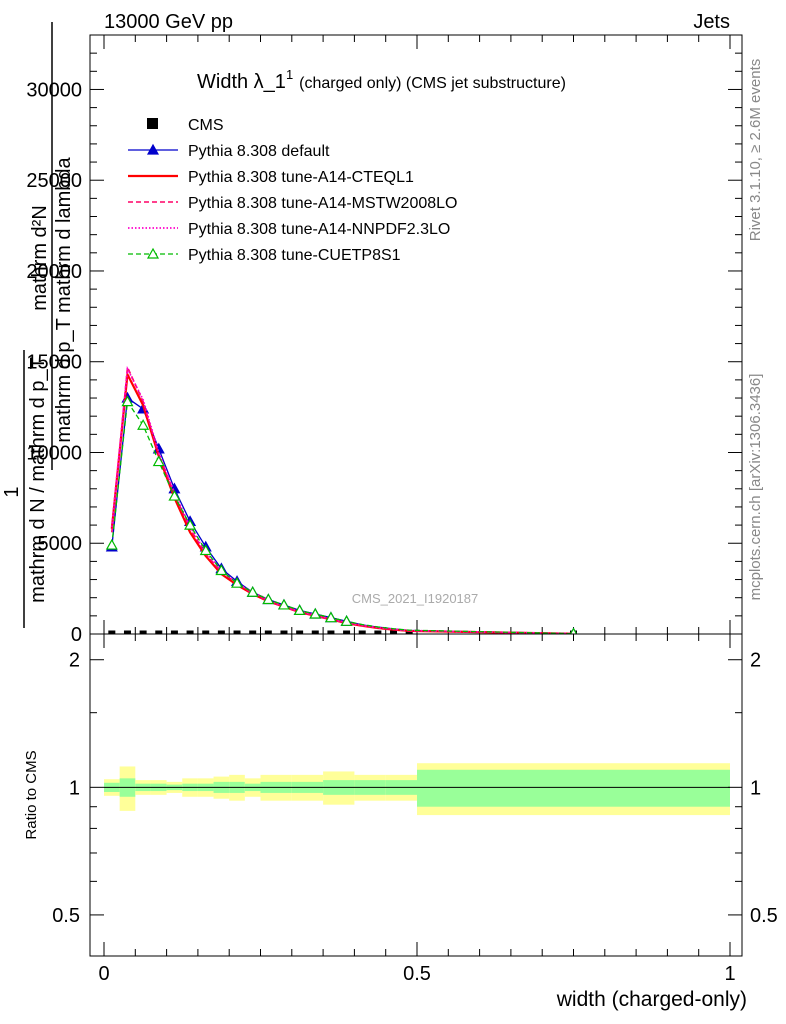 The image size is (786, 1024). Describe the element at coordinates (319, 229) in the screenshot. I see `legend-label: Pythia 8.308 tune-A14-NNPDF2.3LO` at that location.